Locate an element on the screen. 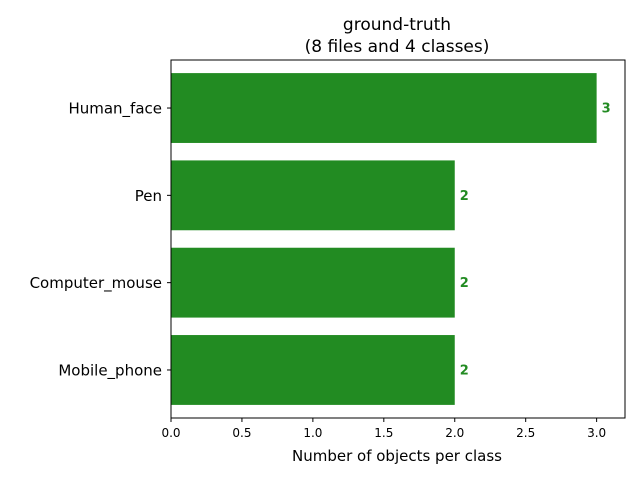 This screenshot has width=640, height=480. x-tick-label: 0.5 is located at coordinates (241, 433).